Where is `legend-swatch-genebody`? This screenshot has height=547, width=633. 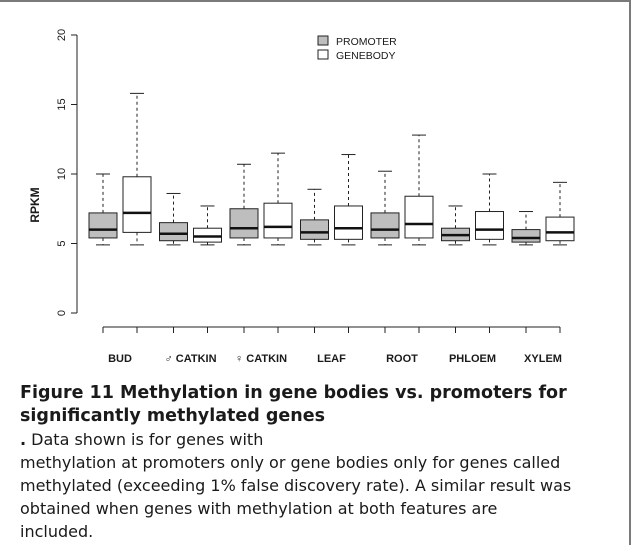
legend-swatch-genebody is located at coordinates (323, 54).